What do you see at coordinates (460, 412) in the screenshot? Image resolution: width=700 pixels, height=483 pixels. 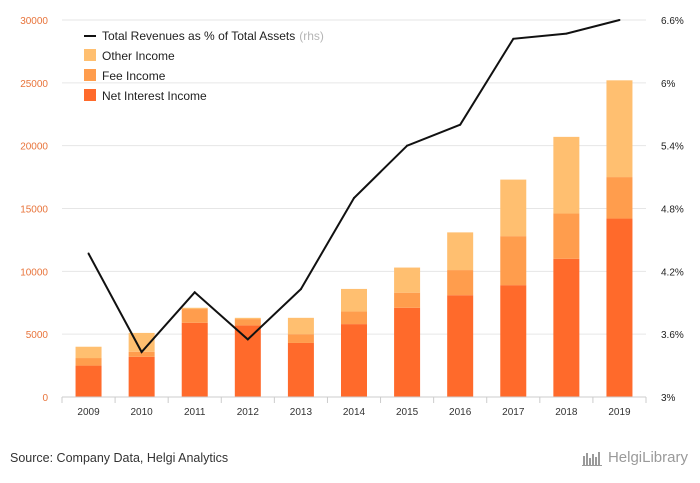 I see `x-tick-label: 2016` at bounding box center [460, 412].